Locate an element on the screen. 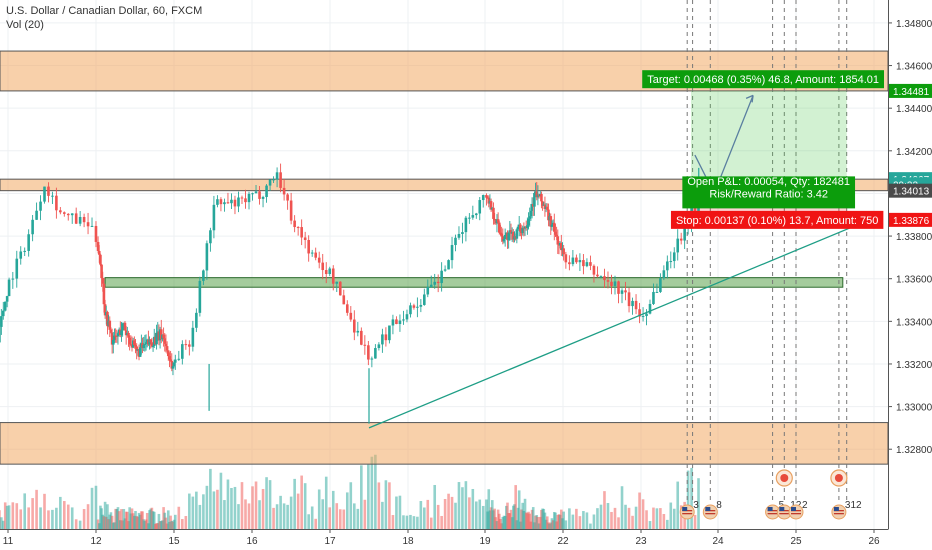 Image resolution: width=932 pixels, height=550 pixels. supply-zone is located at coordinates (444, 443).